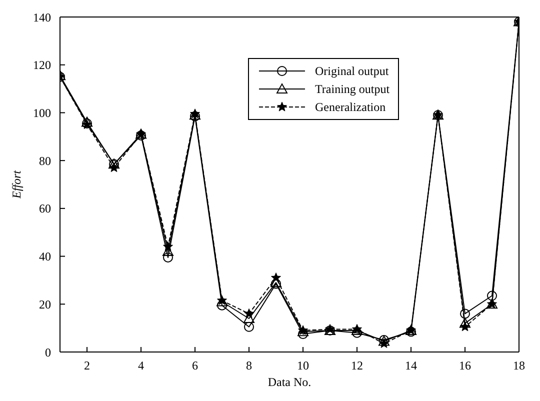  Describe the element at coordinates (42, 17) in the screenshot. I see `y-tick-label: 140` at that location.